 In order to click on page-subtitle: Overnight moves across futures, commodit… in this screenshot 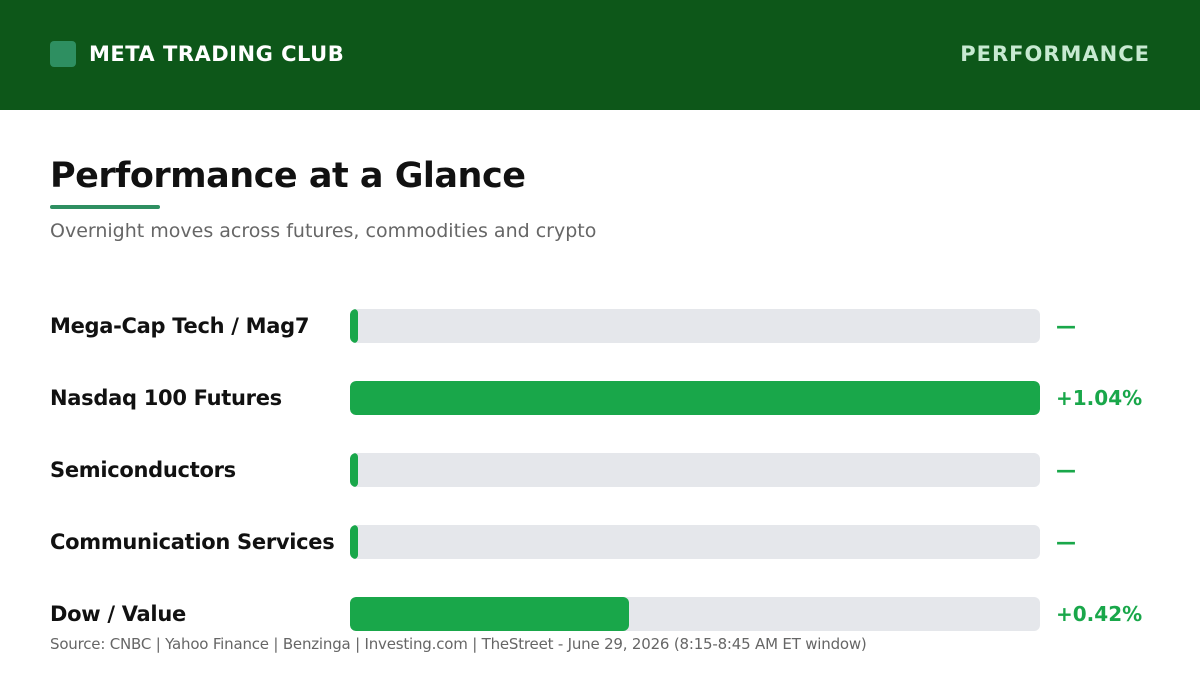, I will do `click(323, 231)`.